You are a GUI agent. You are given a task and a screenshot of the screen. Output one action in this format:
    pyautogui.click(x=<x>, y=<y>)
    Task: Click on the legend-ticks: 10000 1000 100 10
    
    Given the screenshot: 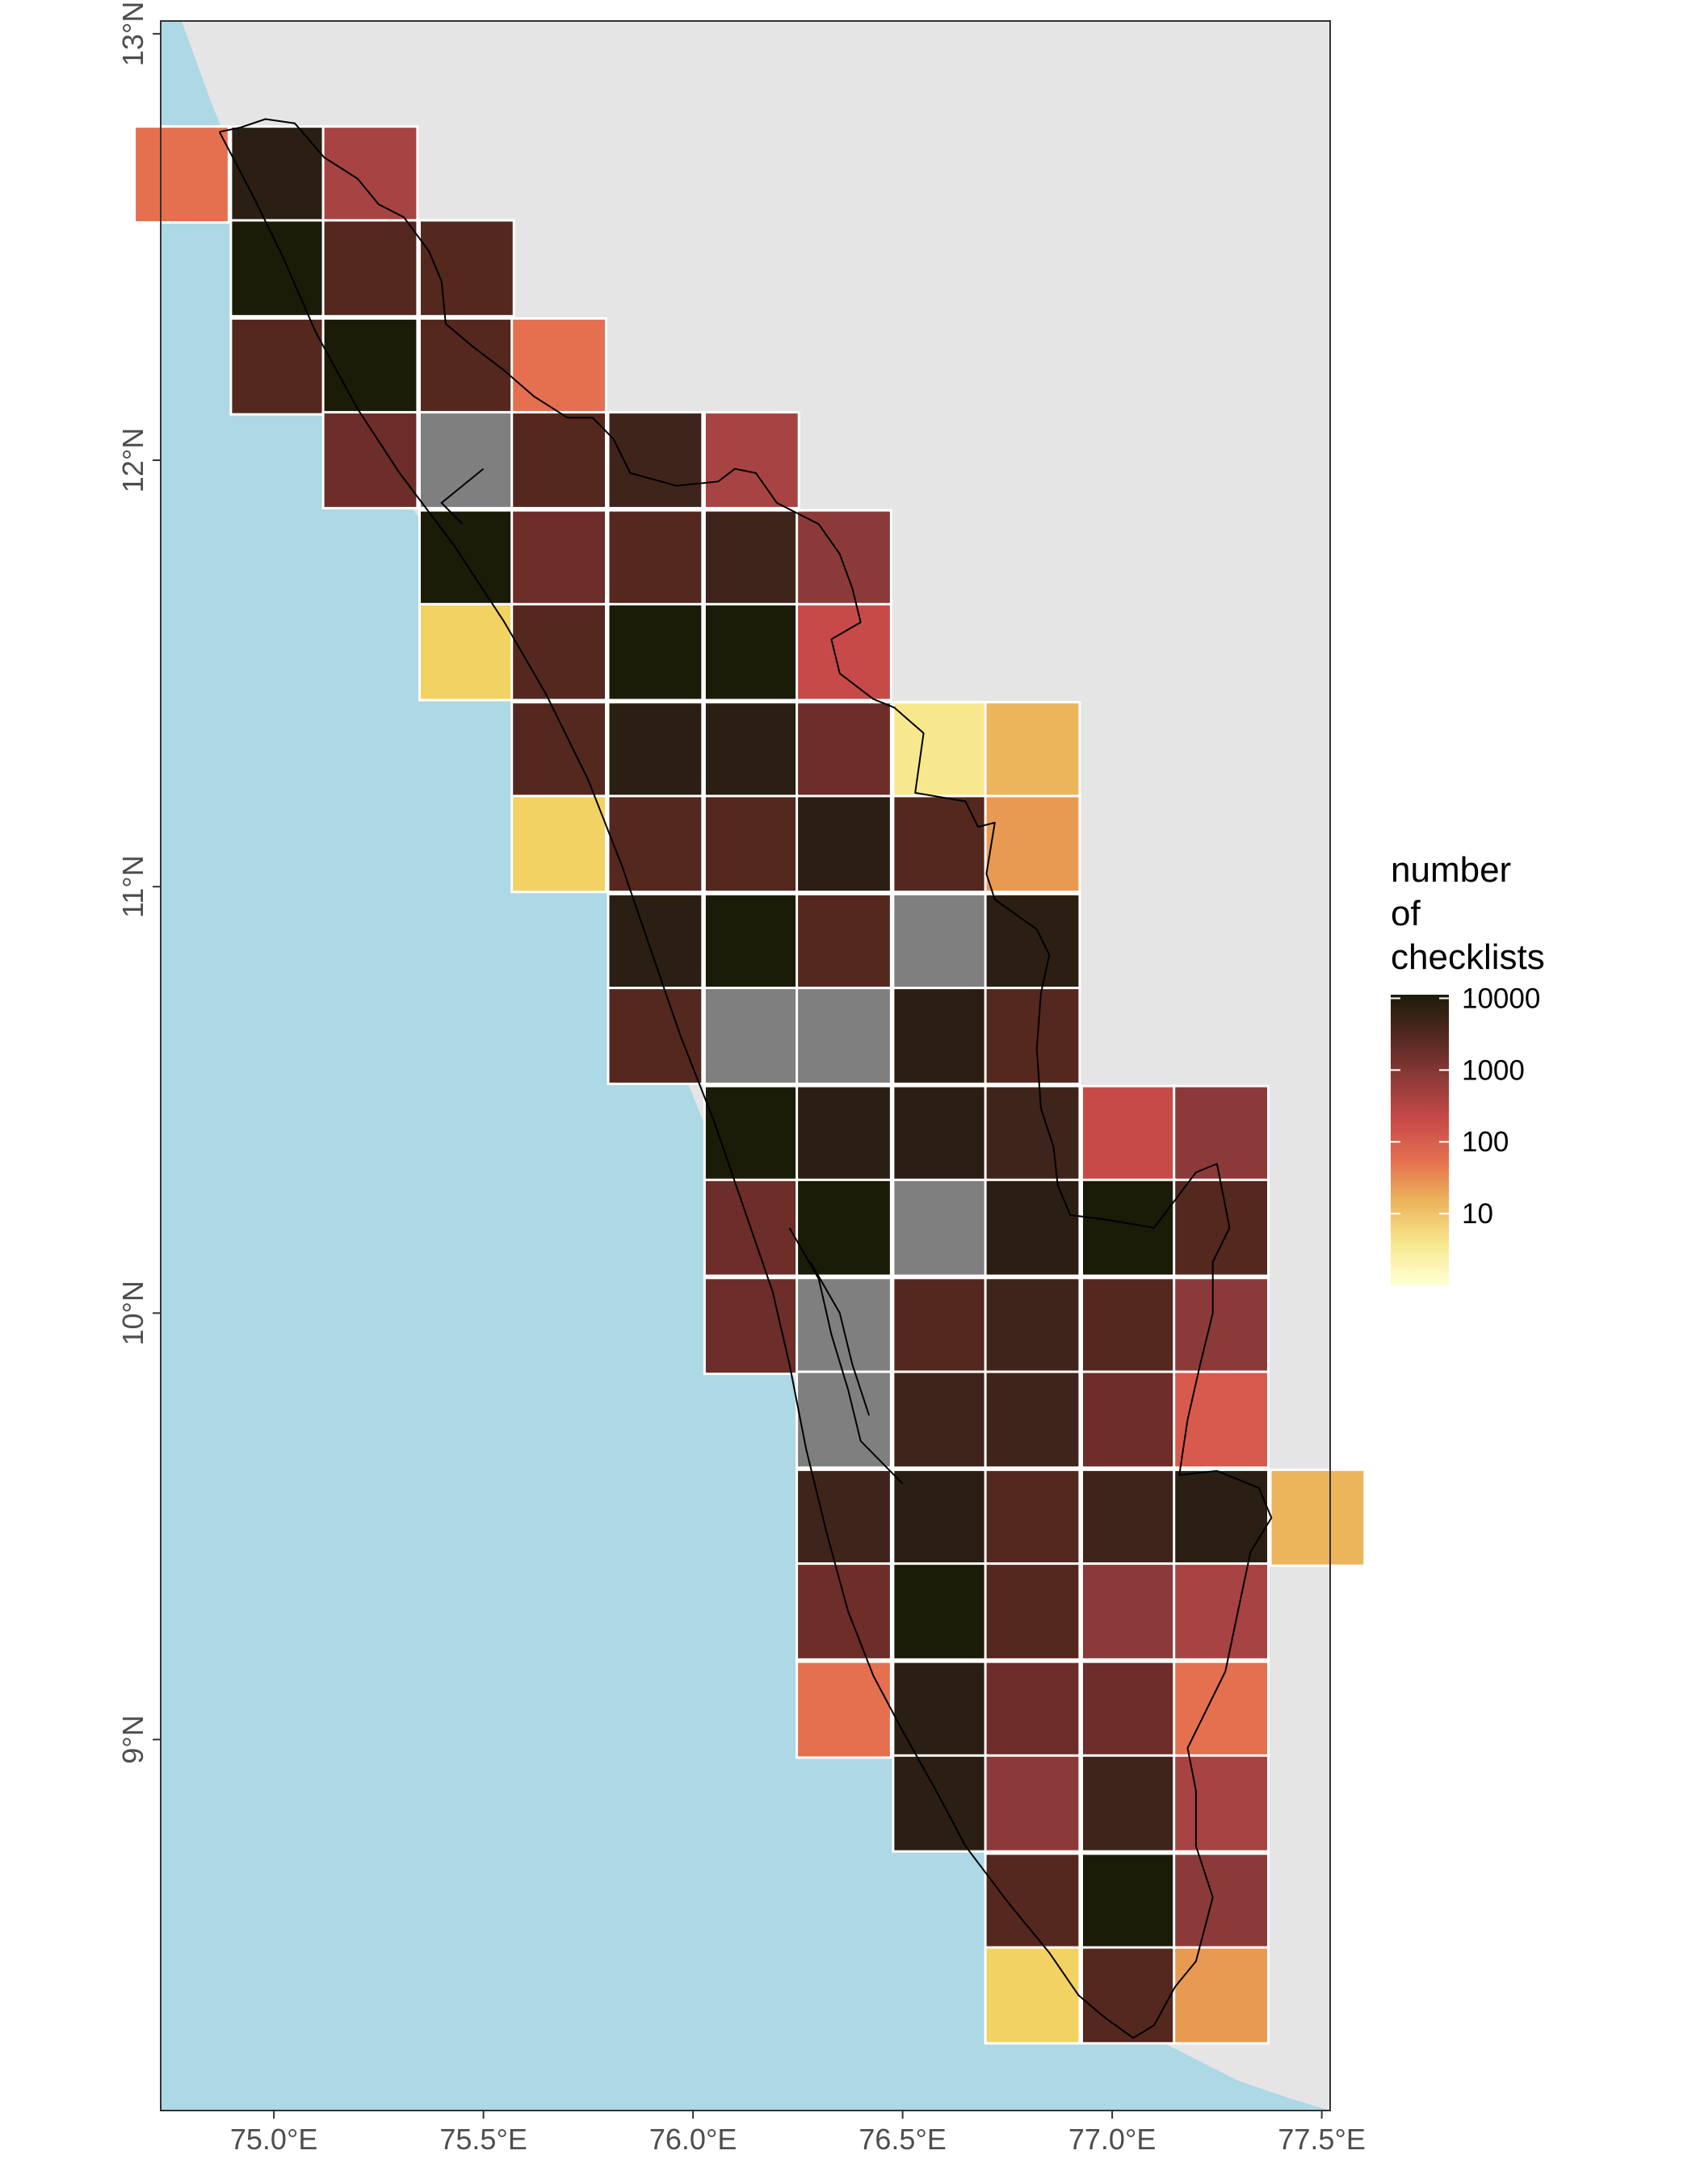 What is the action you would take?
    pyautogui.click(x=1465, y=1107)
    